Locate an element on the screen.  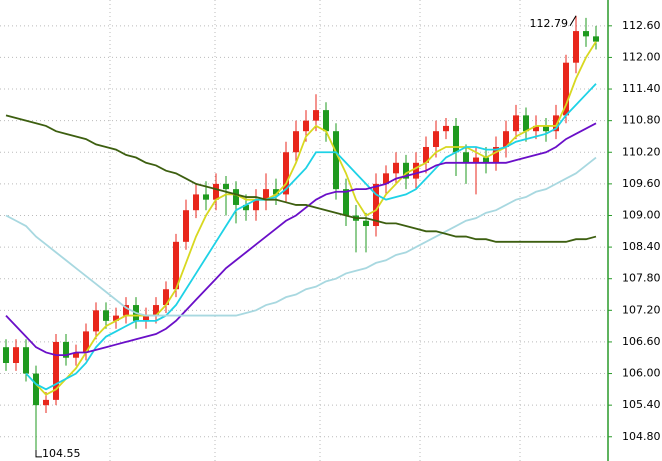
y-tick-label: 106.60 is located at coordinates (641, 341).